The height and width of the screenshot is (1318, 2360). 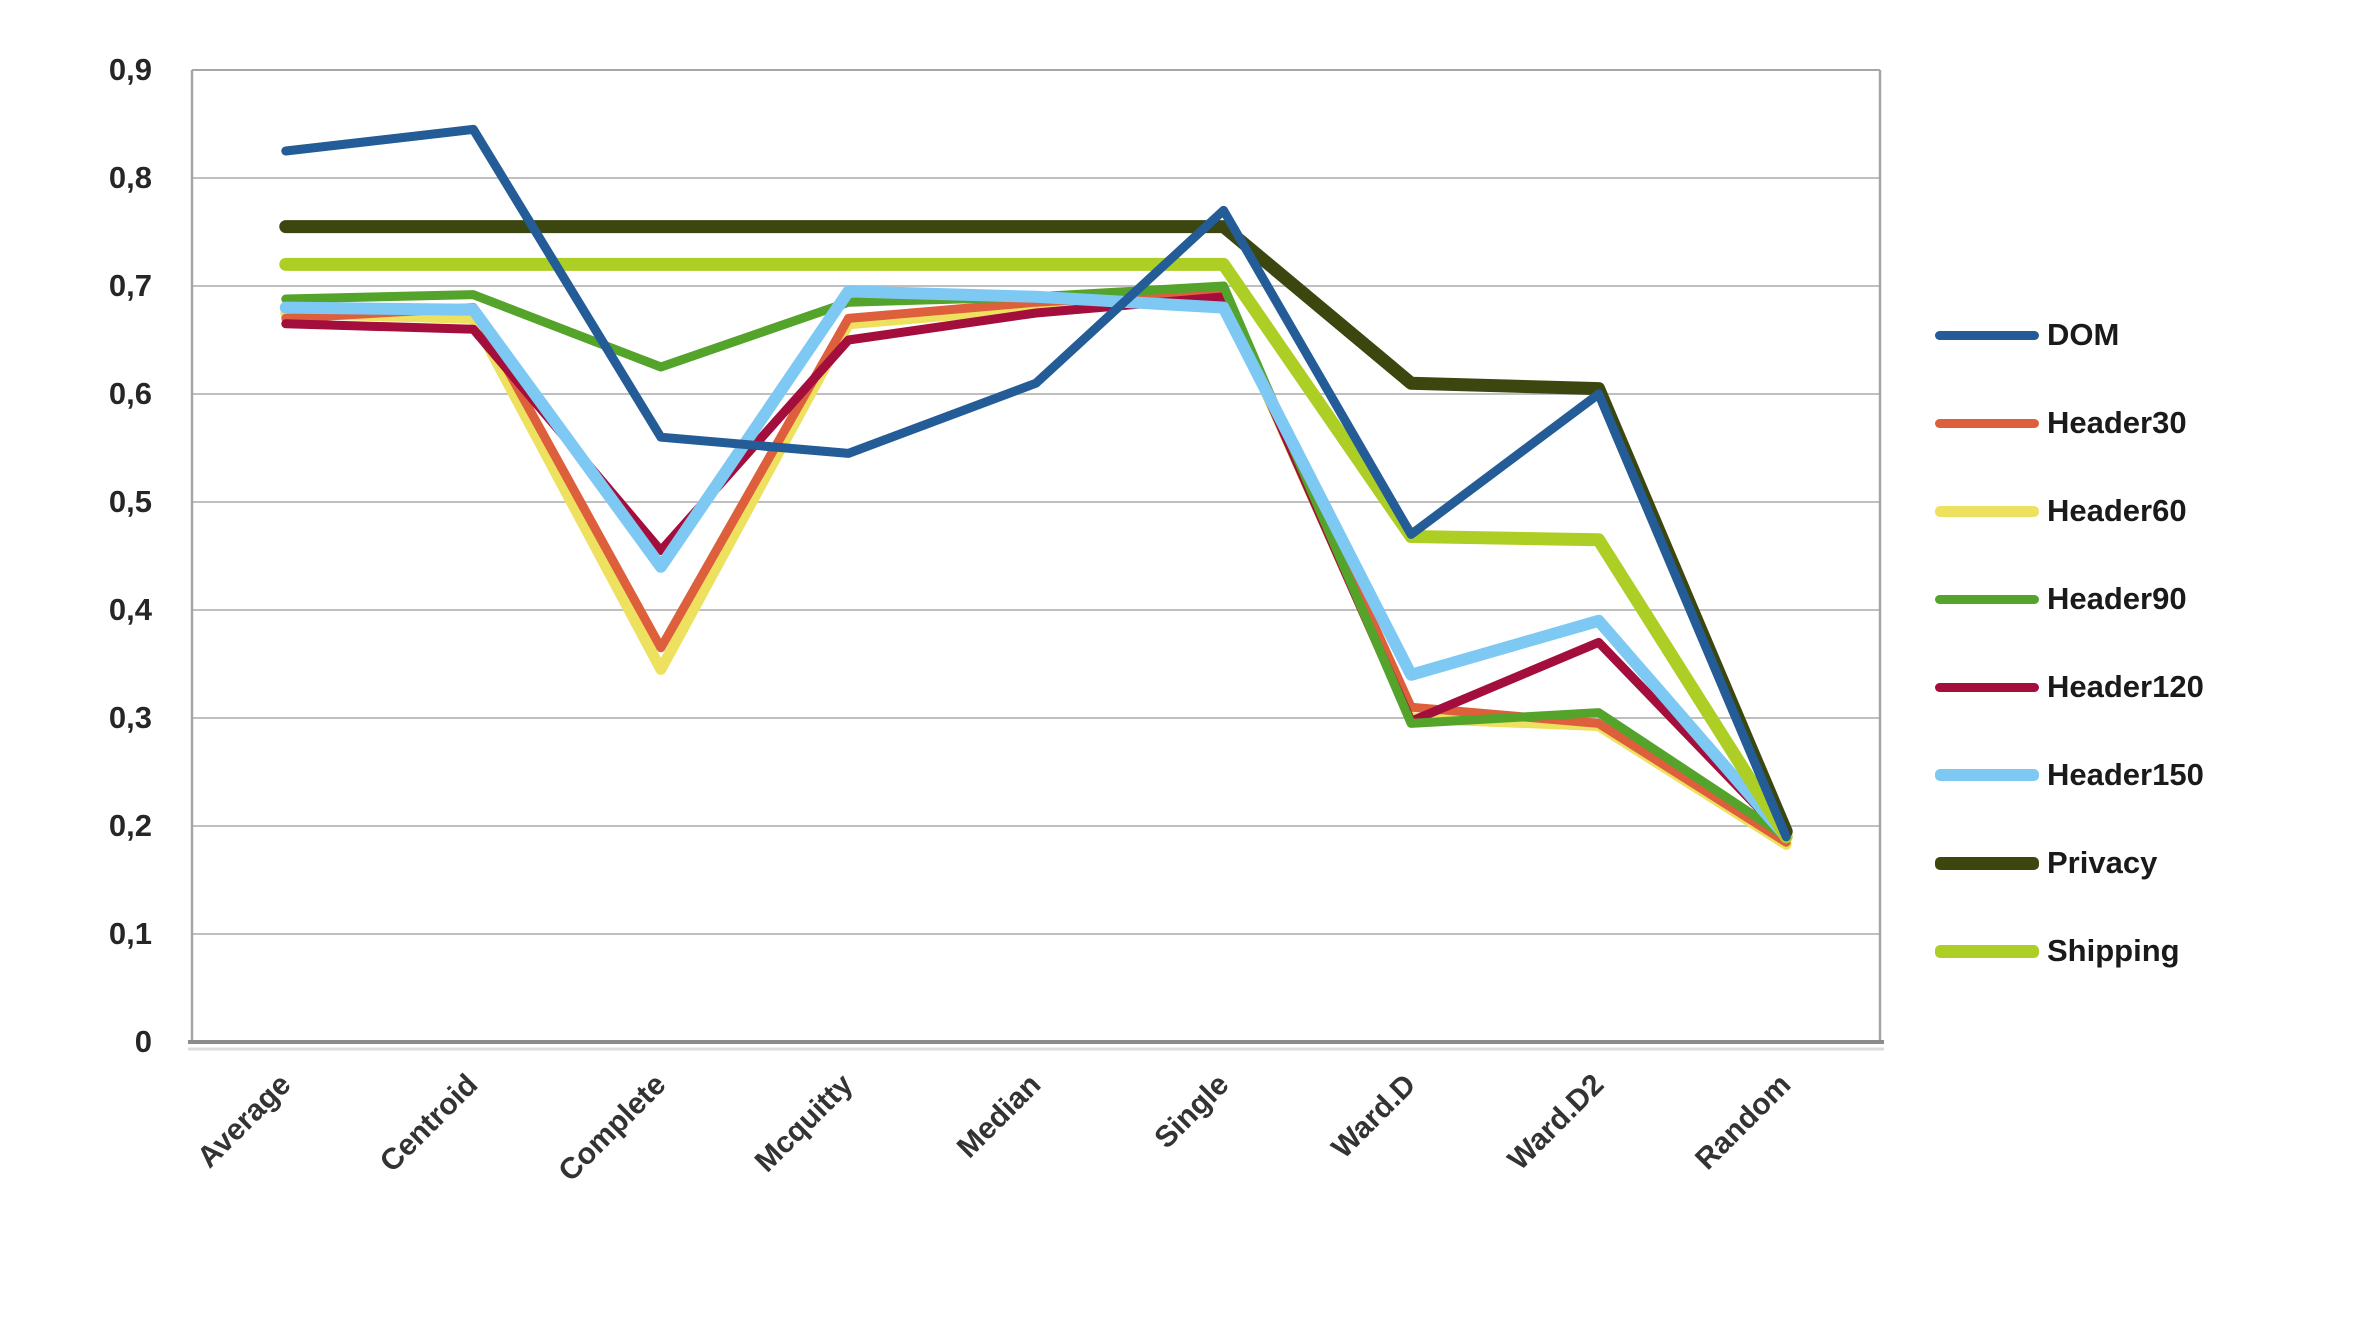 What do you see at coordinates (130, 177) in the screenshot?
I see `y-tick-label: 0,8` at bounding box center [130, 177].